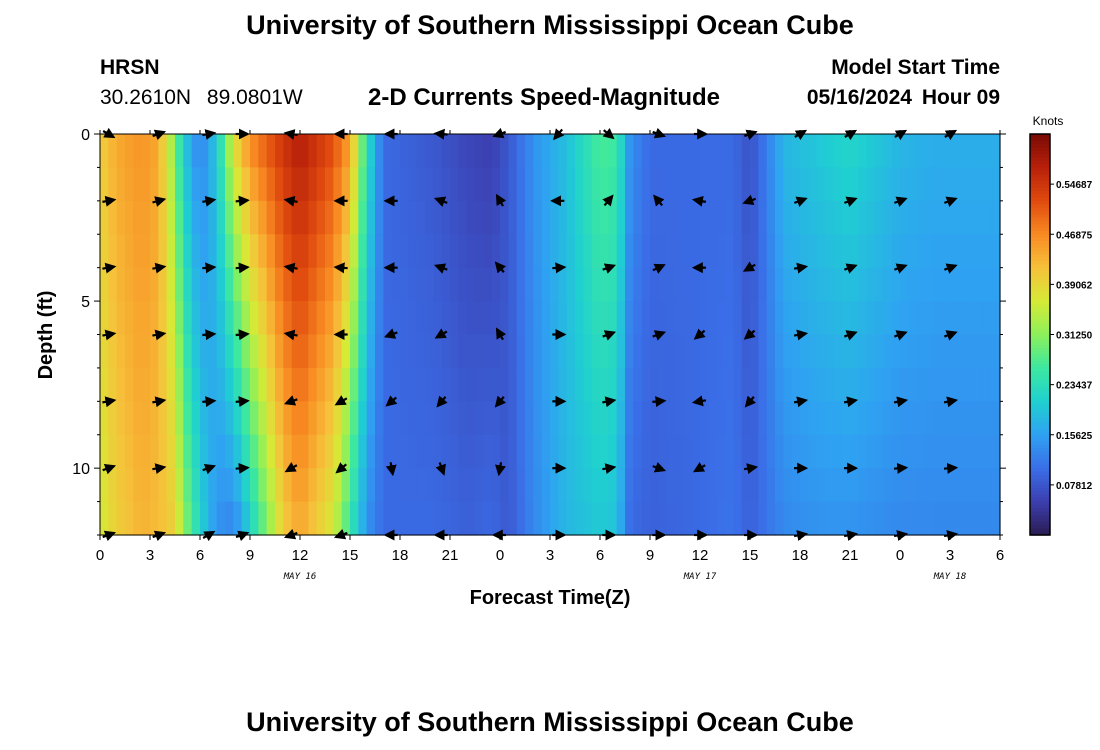 The width and height of the screenshot is (1100, 750). Describe the element at coordinates (960, 97) in the screenshot. I see `model-start-hour: Hour 09` at that location.